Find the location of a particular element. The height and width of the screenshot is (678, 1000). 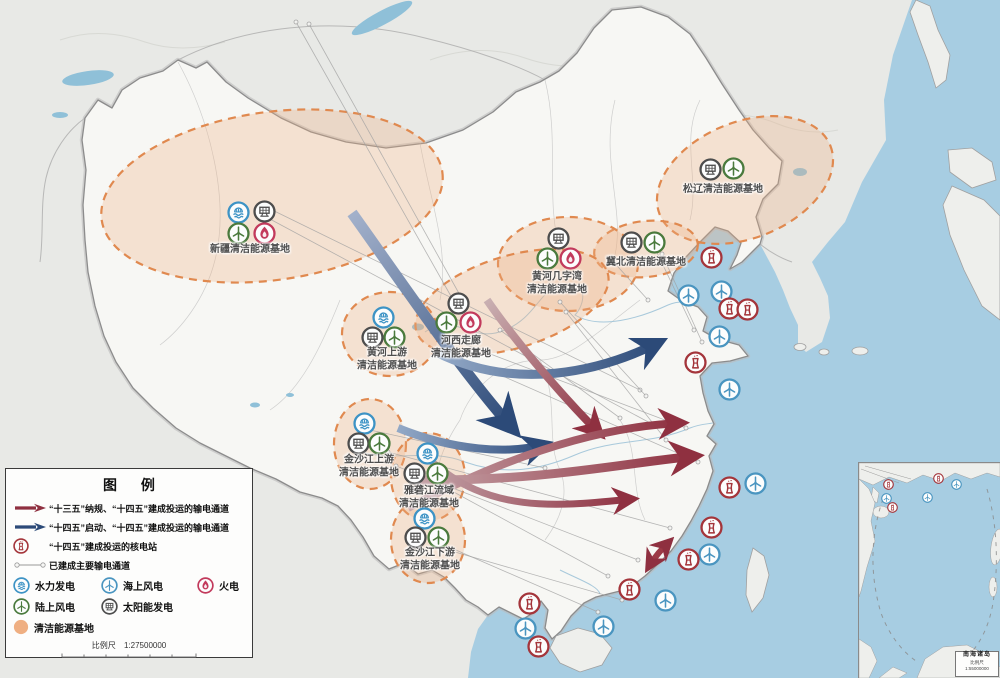

thermal-icon is located at coordinates (205, 585).